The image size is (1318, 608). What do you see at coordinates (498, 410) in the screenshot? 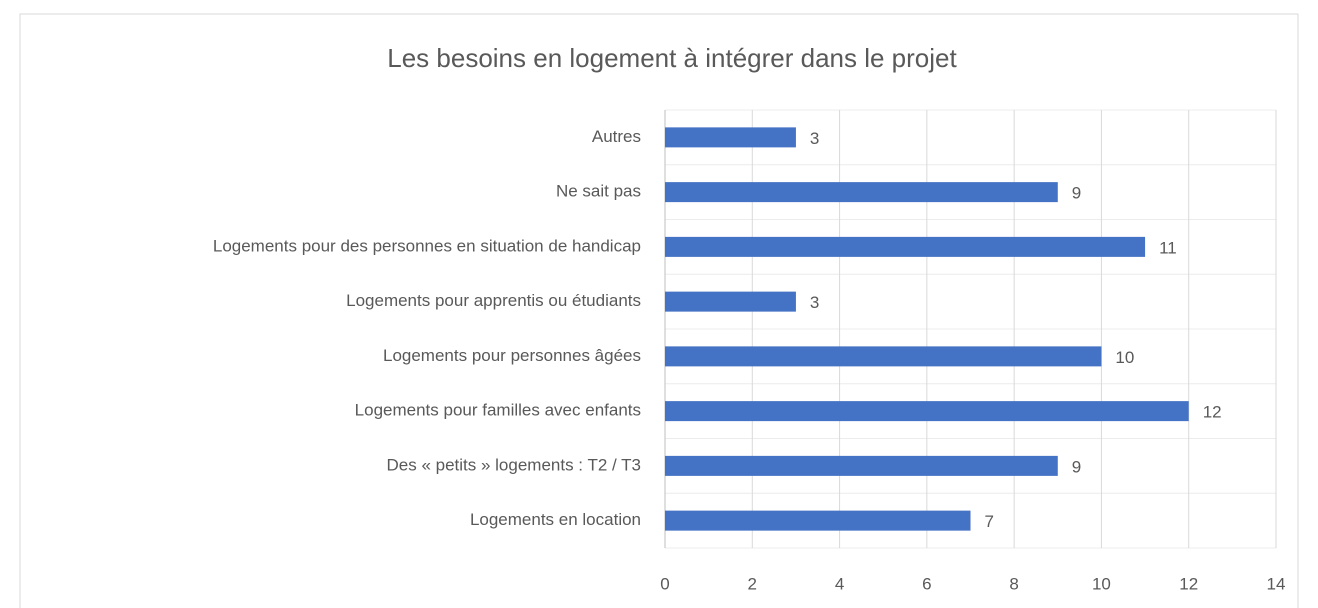
I see `y-tick-label: Logements pour familles avec enfants` at bounding box center [498, 410].